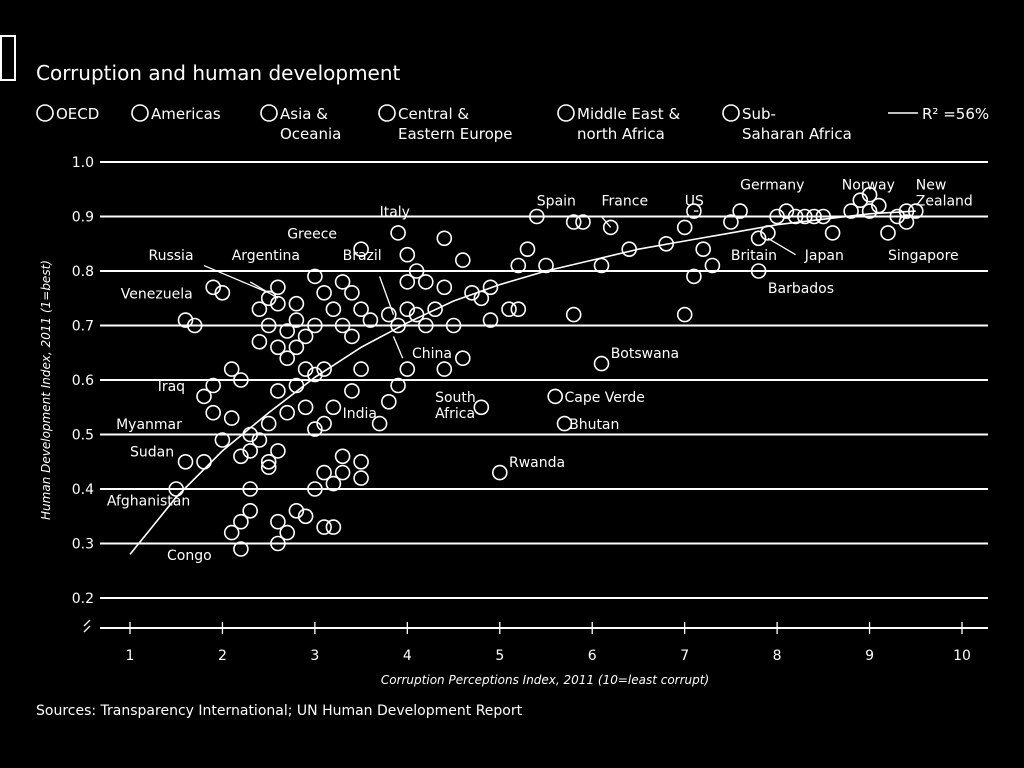 The image size is (1024, 768). What do you see at coordinates (157, 294) in the screenshot?
I see `label-venezuela: Venezuela` at bounding box center [157, 294].